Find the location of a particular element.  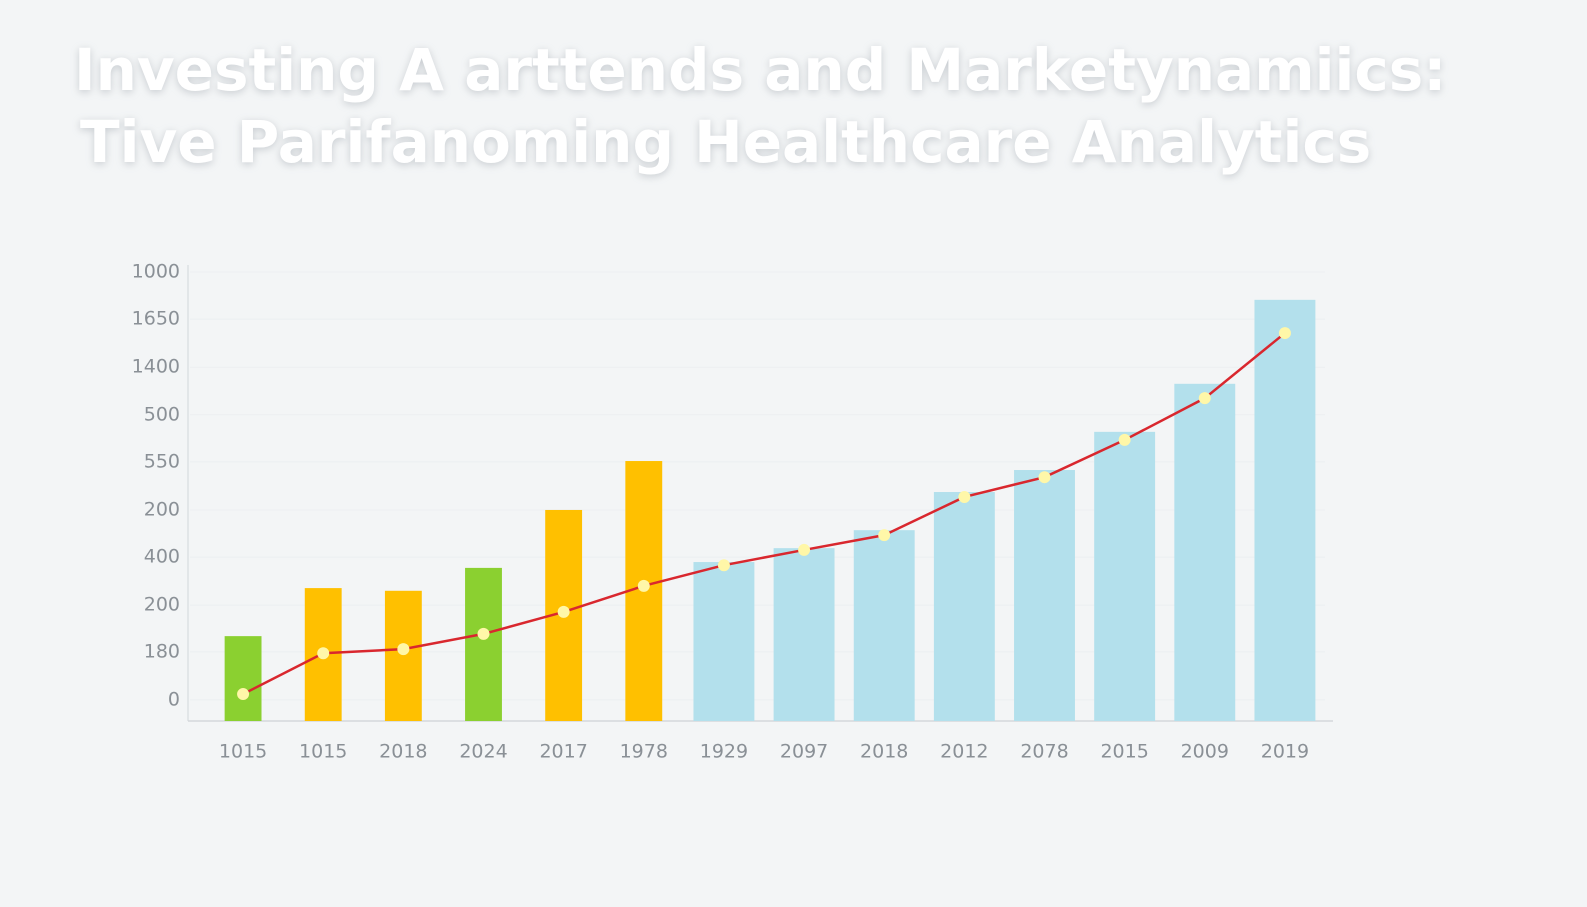

chart-title: Investing A arttends and Marketynamiics: is located at coordinates (760, 70).